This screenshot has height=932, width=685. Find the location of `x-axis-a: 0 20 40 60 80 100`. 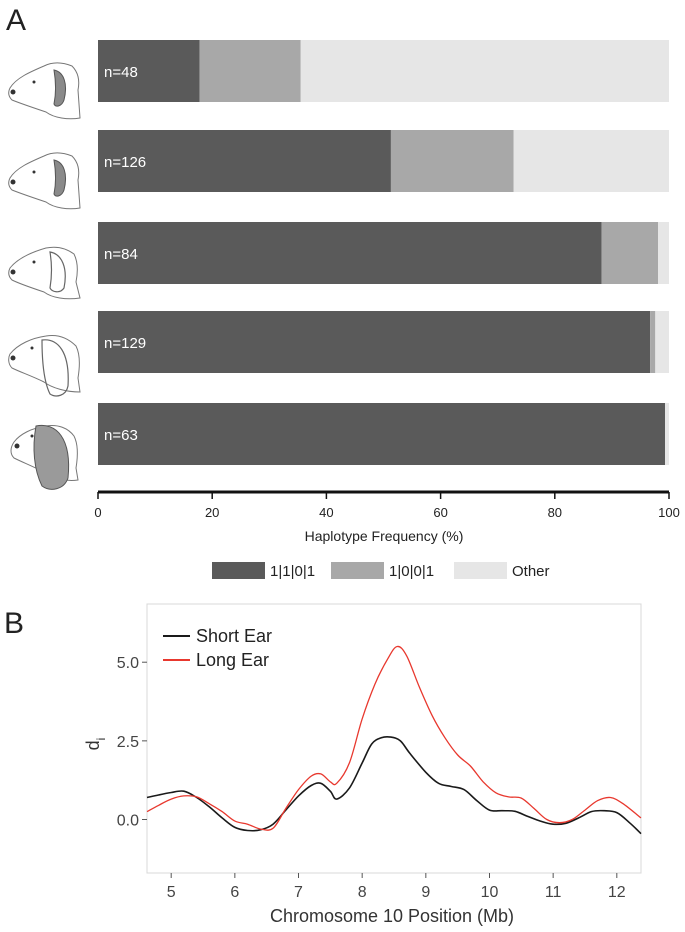

x-axis-a: 0 20 40 60 80 100 is located at coordinates (387, 505).